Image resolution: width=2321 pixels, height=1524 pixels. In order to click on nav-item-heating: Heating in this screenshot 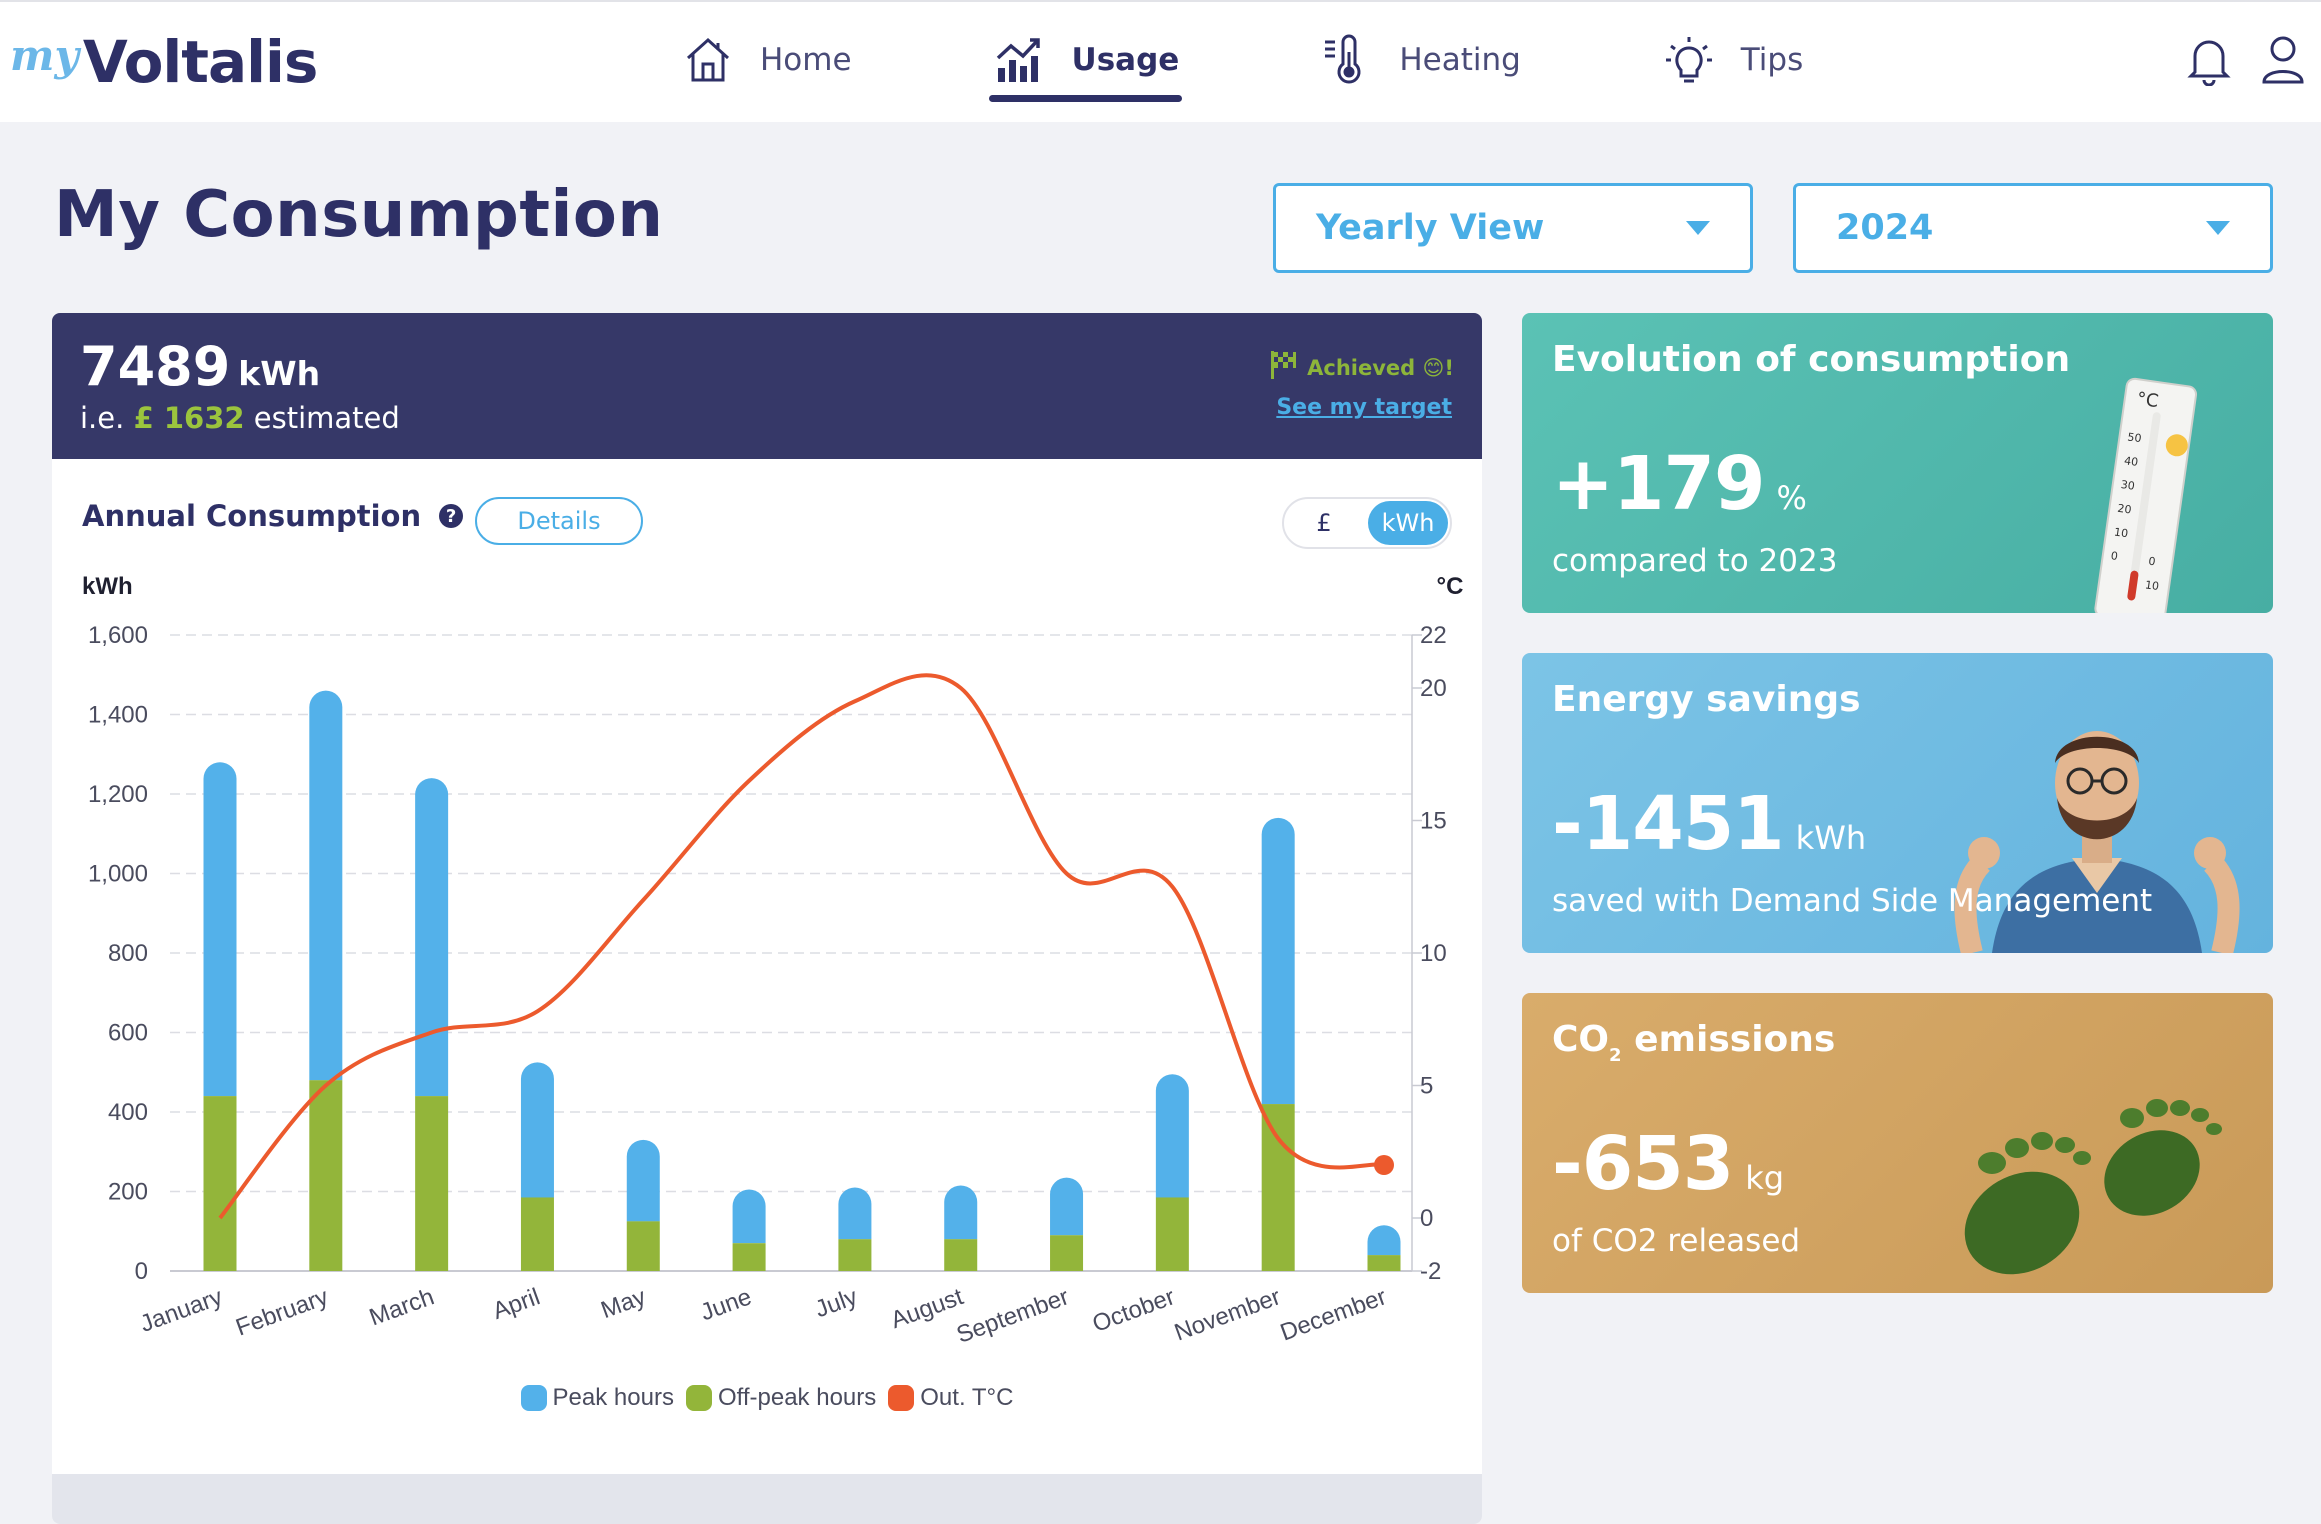, I will do `click(1419, 60)`.